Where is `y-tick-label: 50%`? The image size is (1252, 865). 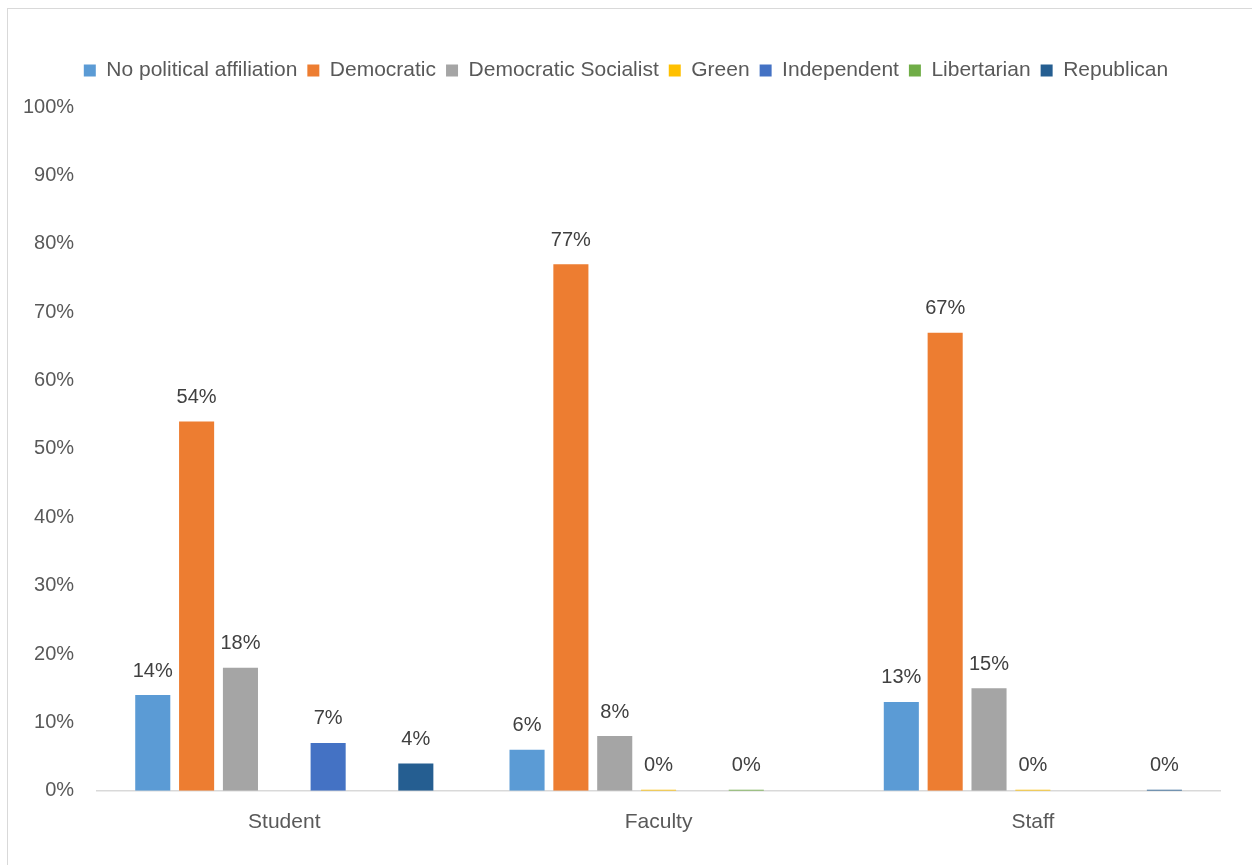 y-tick-label: 50% is located at coordinates (54, 447).